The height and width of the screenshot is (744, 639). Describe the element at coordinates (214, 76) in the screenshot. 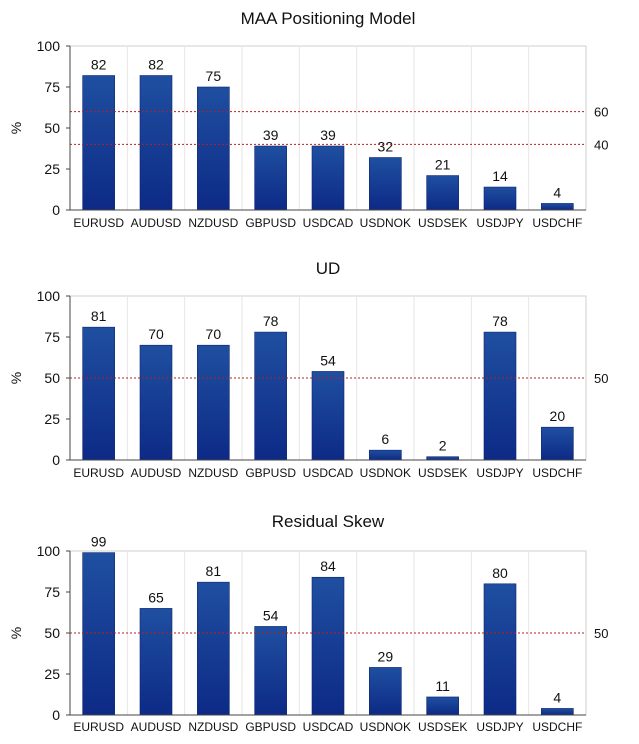

I see `bar-value-label: 75` at that location.